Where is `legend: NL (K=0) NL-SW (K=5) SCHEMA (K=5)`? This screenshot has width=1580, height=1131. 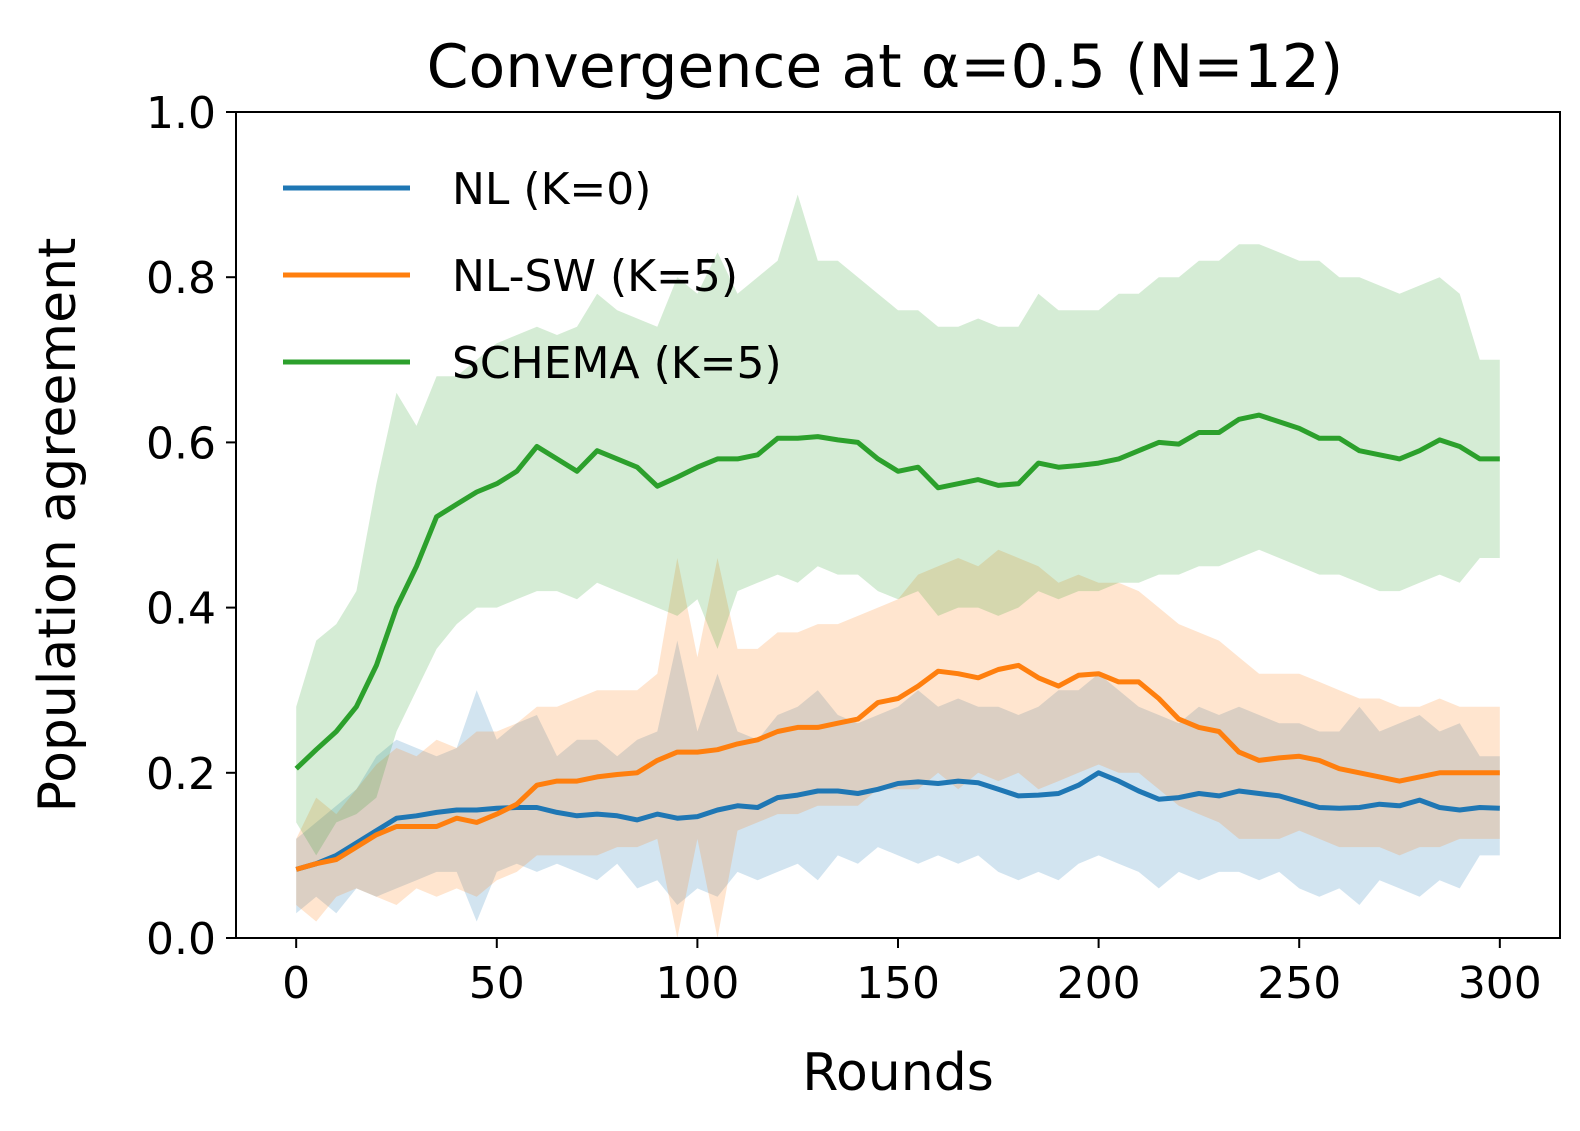 legend: NL (K=0) NL-SW (K=5) SCHEMA (K=5) is located at coordinates (532, 276).